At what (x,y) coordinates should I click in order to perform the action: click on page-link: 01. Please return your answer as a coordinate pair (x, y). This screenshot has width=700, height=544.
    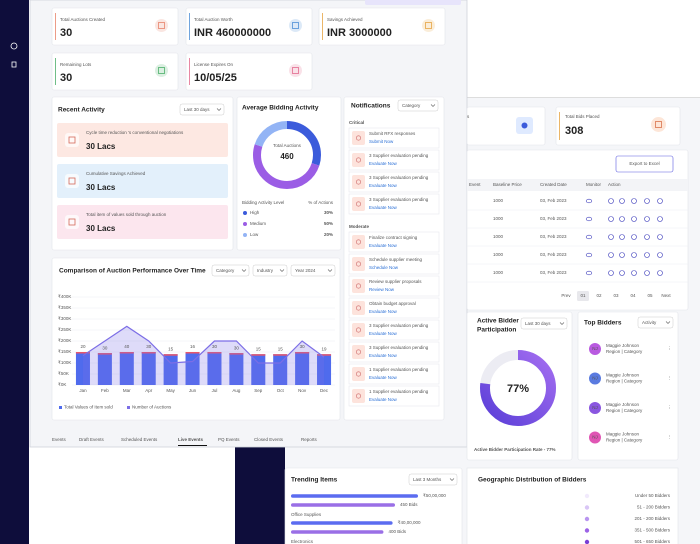
    Looking at the image, I should click on (583, 295).